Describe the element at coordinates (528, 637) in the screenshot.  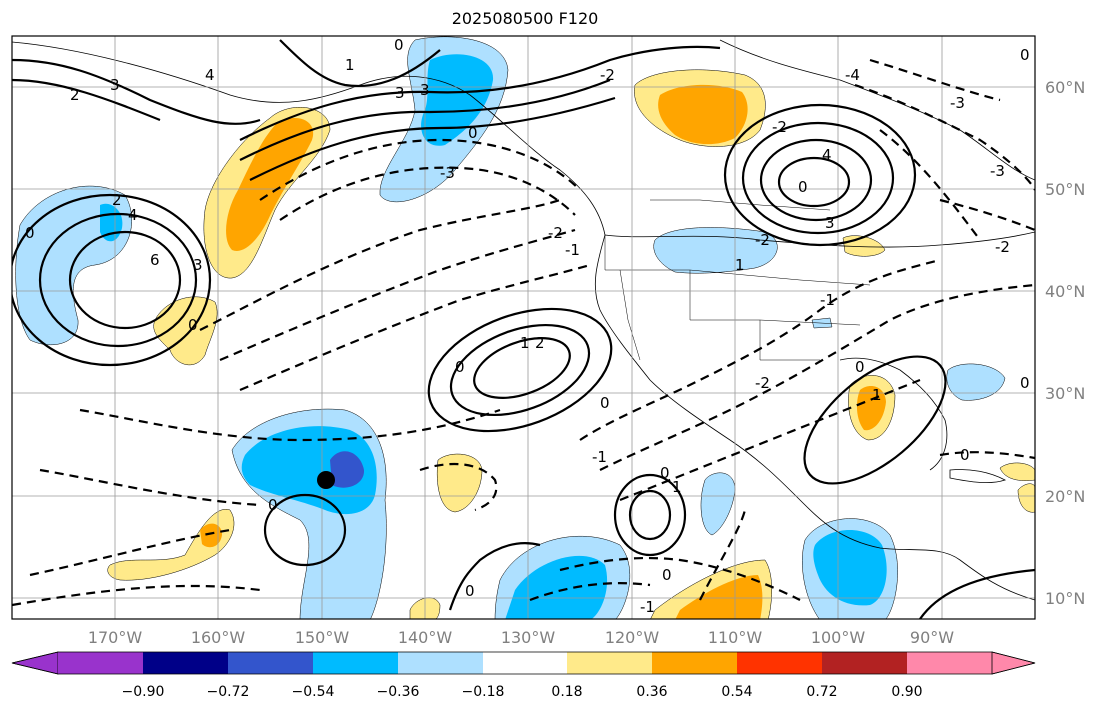
I see `lon-tick-label: 130°W` at that location.